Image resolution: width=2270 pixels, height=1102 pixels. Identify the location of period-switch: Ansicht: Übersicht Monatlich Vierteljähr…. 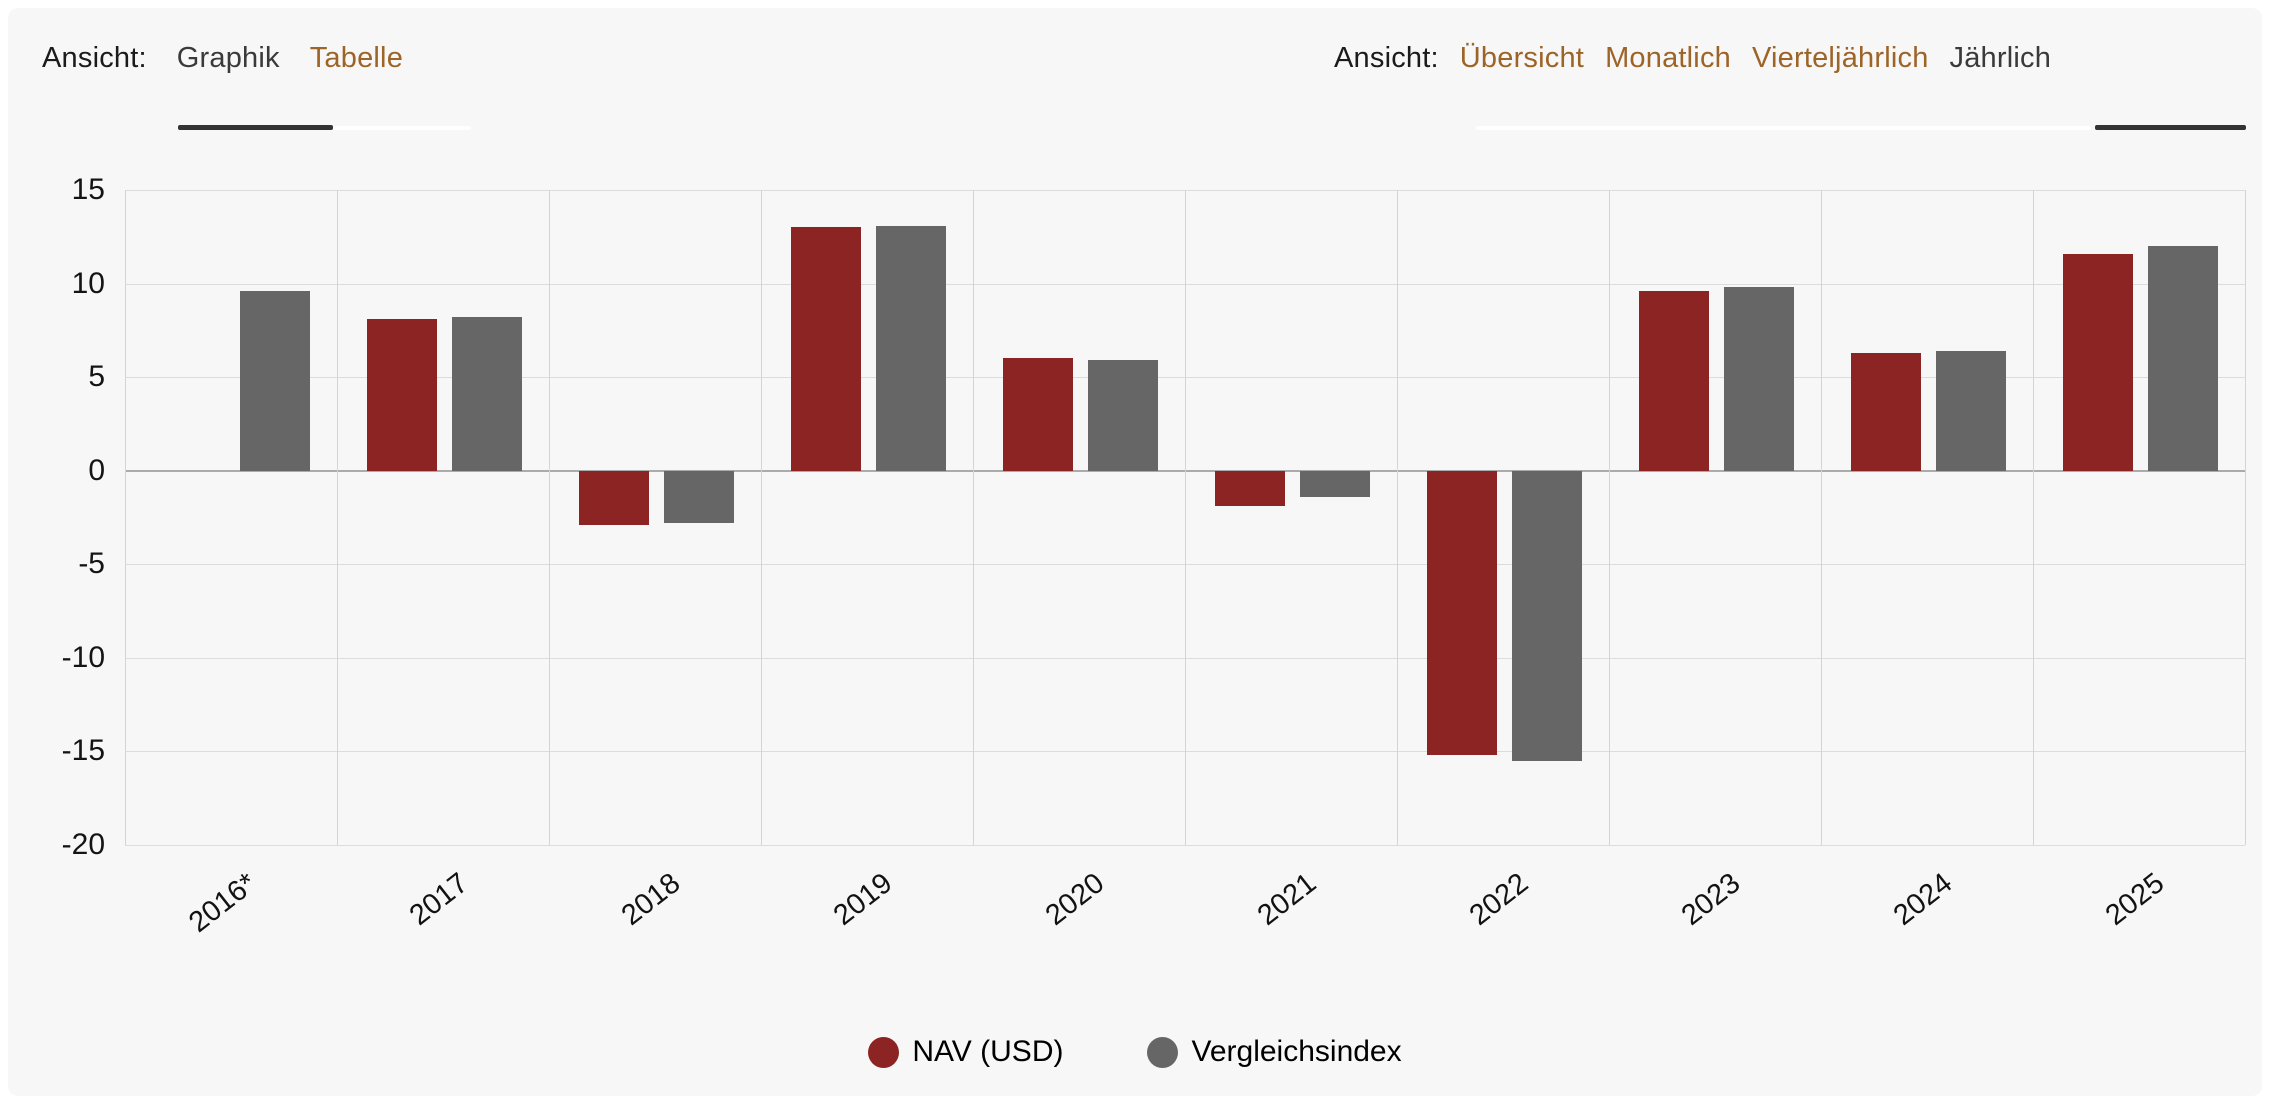
(1692, 58).